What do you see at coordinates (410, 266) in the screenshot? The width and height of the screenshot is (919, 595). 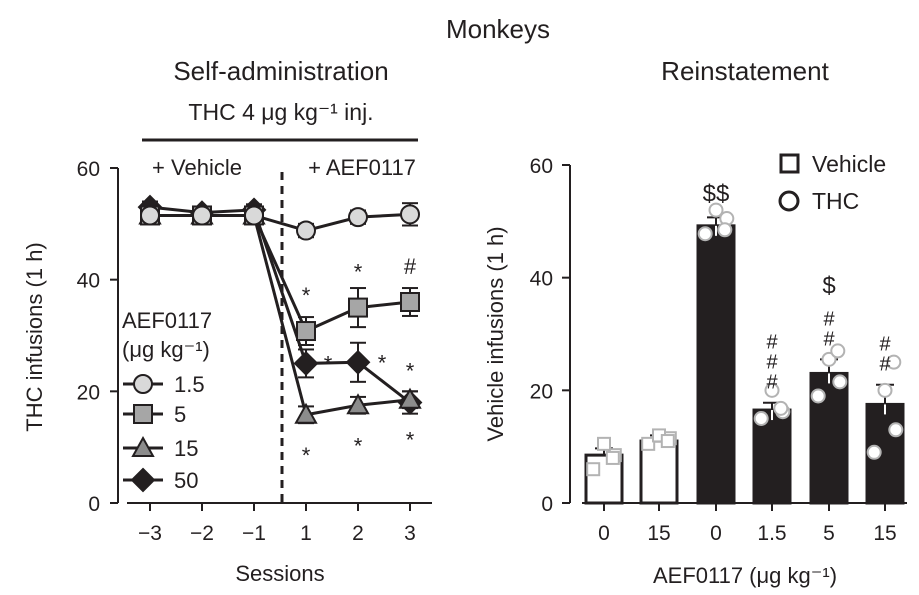 I see `significance-marker: #` at bounding box center [410, 266].